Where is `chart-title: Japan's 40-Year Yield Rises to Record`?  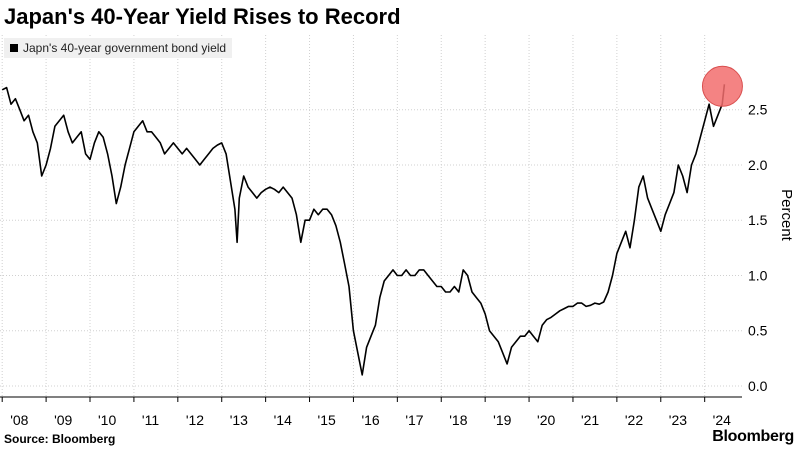
chart-title: Japan's 40-Year Yield Rises to Record is located at coordinates (202, 16).